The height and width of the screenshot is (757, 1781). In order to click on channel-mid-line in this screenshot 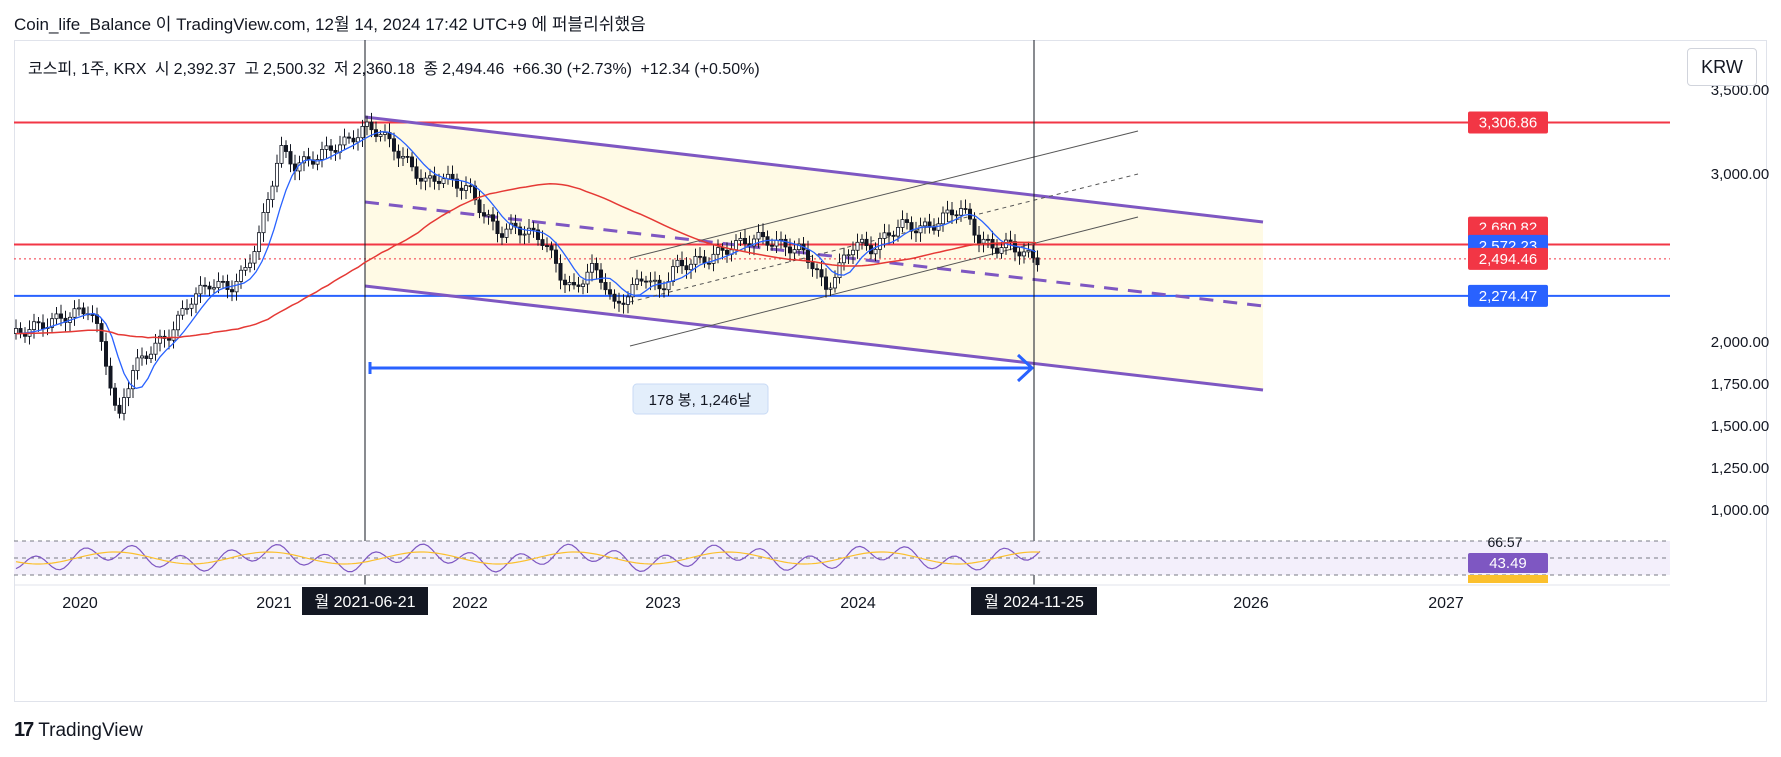, I will do `click(814, 254)`.